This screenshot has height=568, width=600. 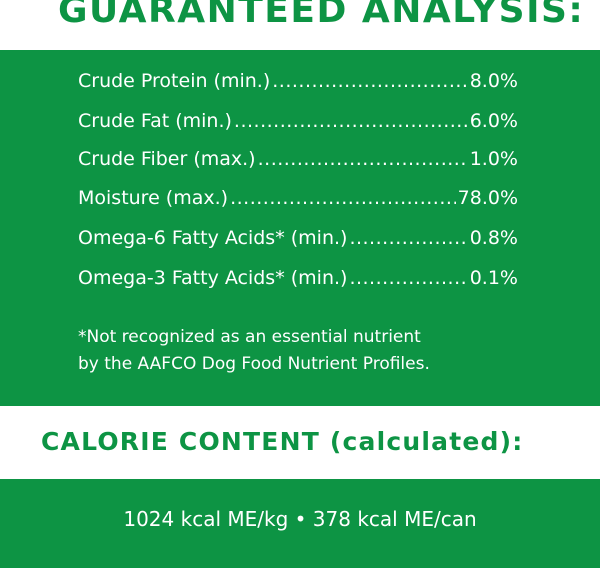 What do you see at coordinates (487, 198) in the screenshot?
I see `nutrient-value: 78.0%` at bounding box center [487, 198].